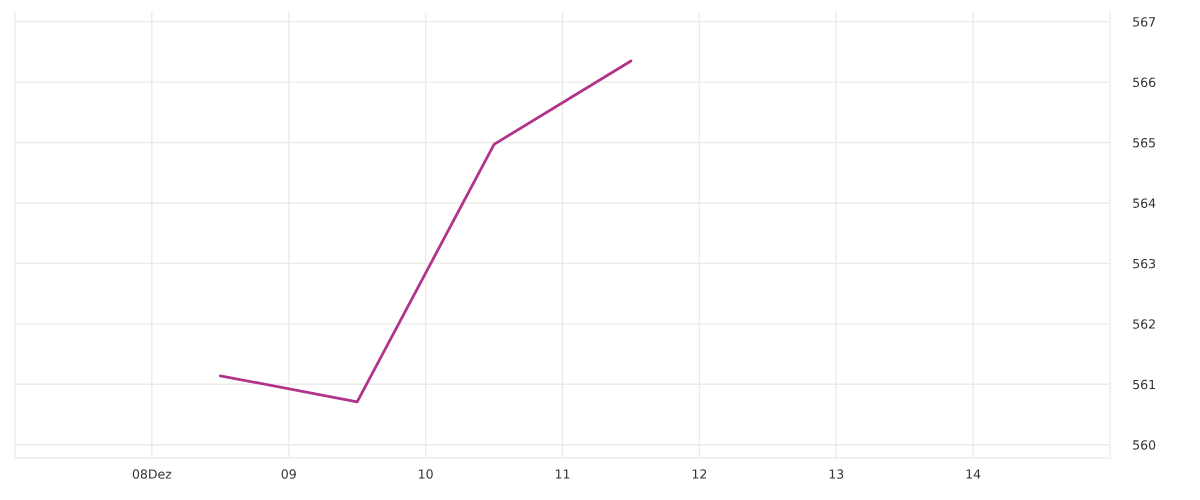 This screenshot has height=500, width=1200. I want to click on y-tick-label: 560, so click(1144, 445).